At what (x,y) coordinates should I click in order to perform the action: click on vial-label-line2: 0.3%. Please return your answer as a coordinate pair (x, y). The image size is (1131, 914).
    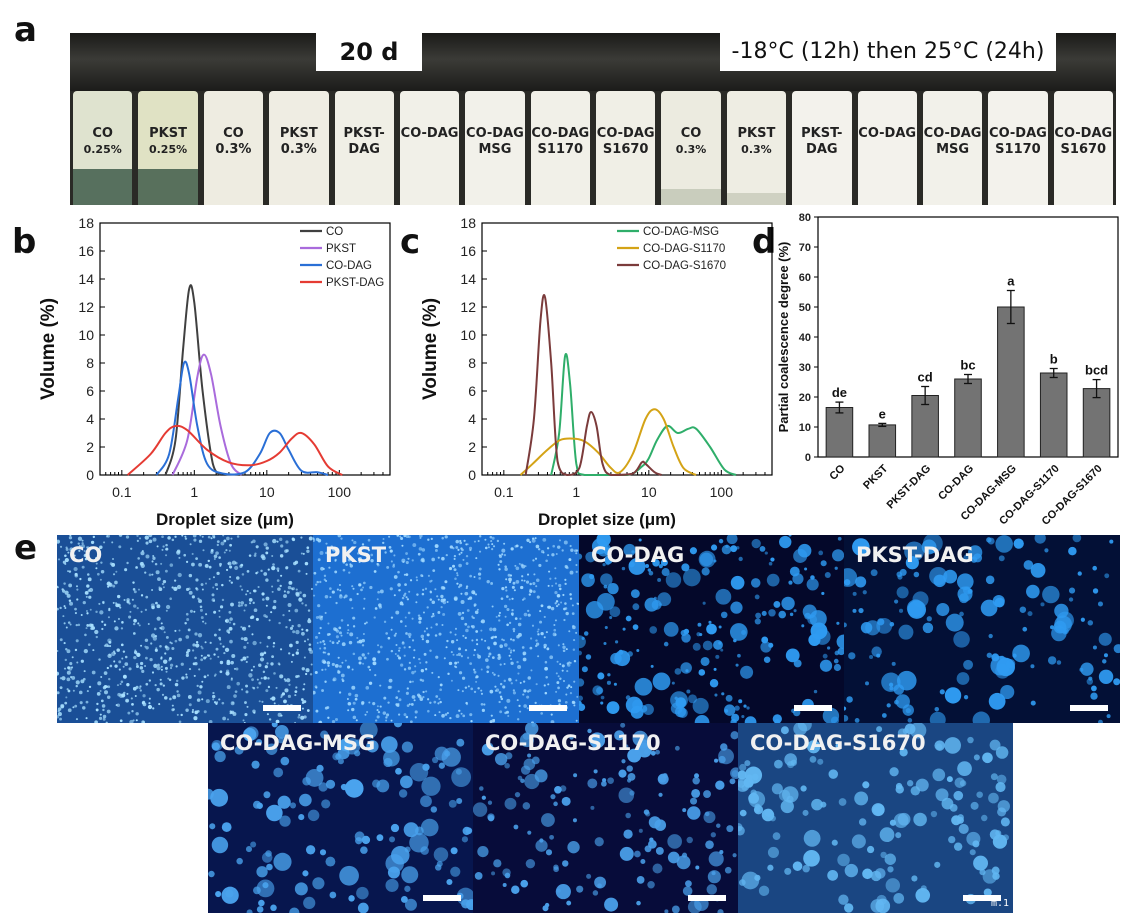
    Looking at the image, I should click on (756, 149).